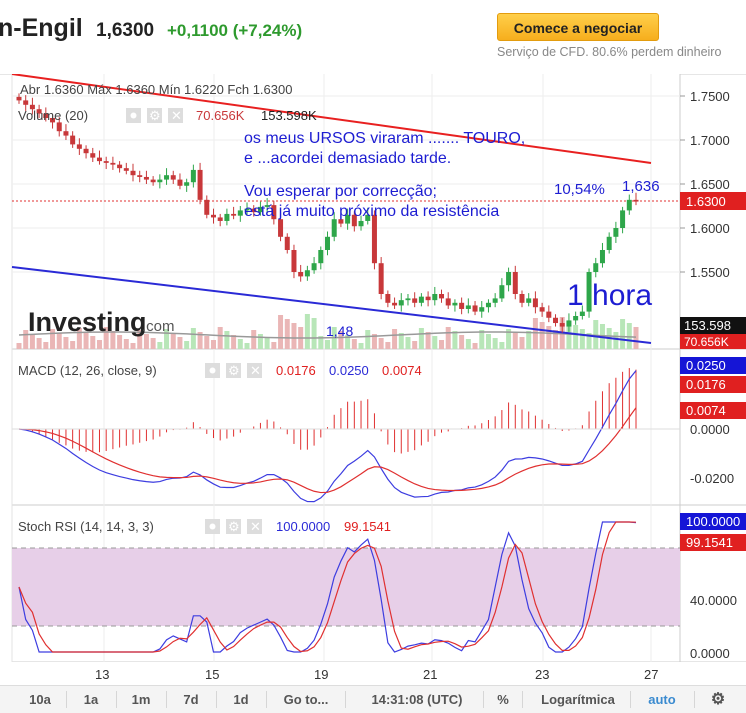 Image resolution: width=746 pixels, height=713 pixels. What do you see at coordinates (331, 118) in the screenshot?
I see `resistance-trendline` at bounding box center [331, 118].